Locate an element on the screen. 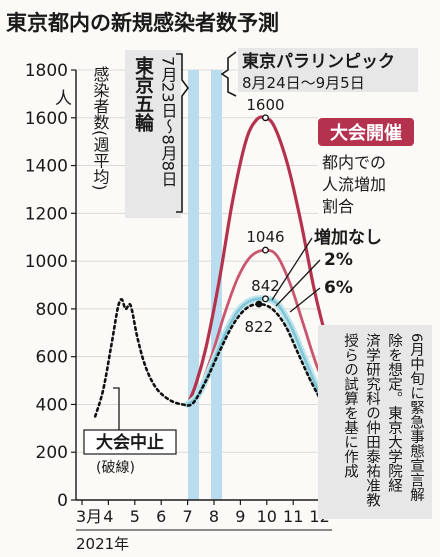 The height and width of the screenshot is (557, 440). note-box is located at coordinates (375, 422).